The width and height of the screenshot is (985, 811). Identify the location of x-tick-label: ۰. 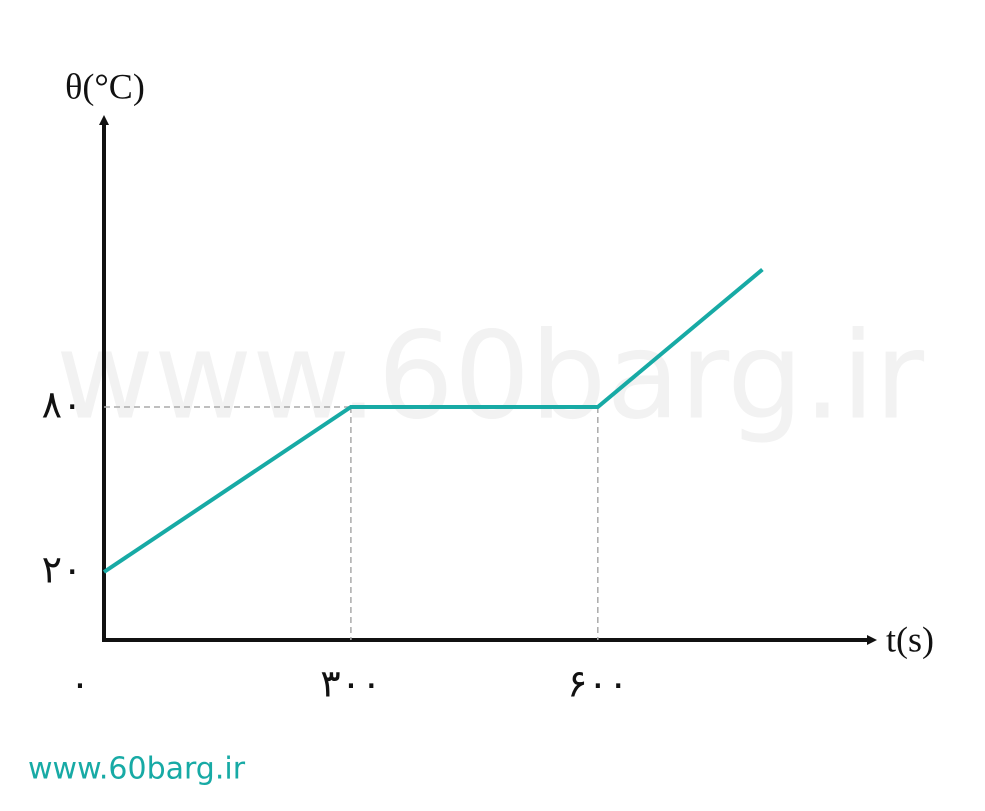
(80, 684).